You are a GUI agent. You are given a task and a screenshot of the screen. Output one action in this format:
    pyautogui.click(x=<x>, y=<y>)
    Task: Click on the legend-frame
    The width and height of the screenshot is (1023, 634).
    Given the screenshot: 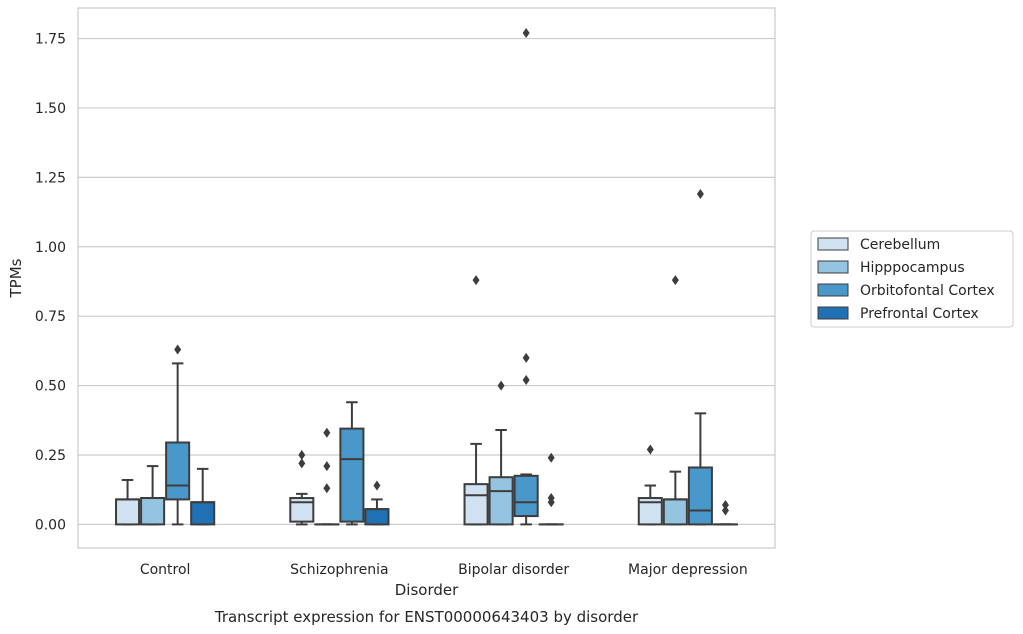 What is the action you would take?
    pyautogui.click(x=912, y=279)
    